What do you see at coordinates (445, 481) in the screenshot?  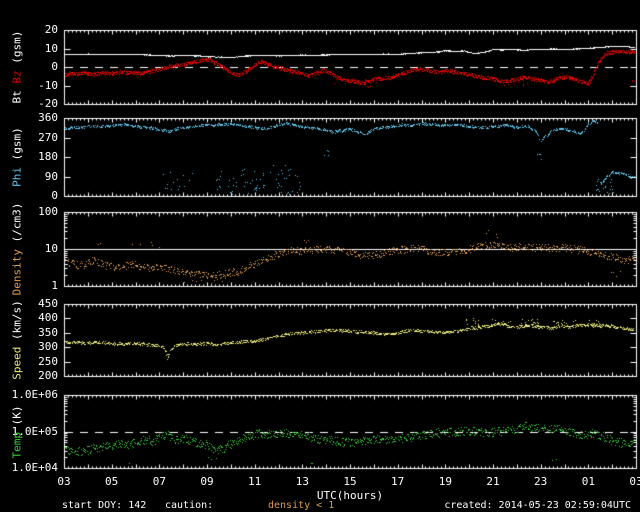 I see `x-tick-label: 19` at bounding box center [445, 481].